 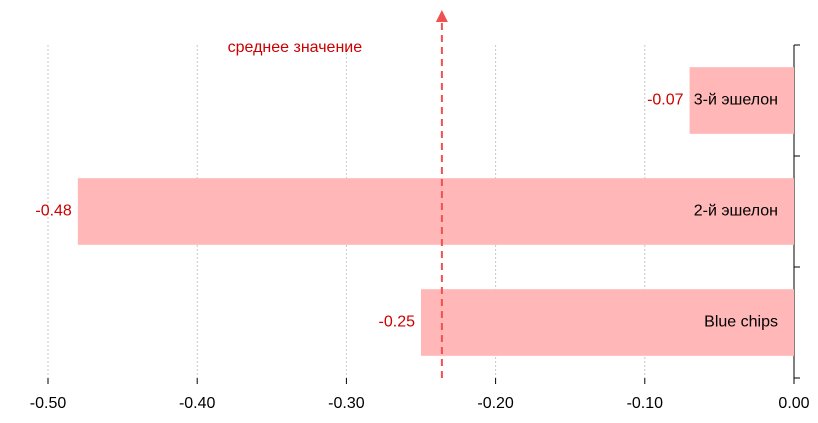 What do you see at coordinates (346, 403) in the screenshot?
I see `x-tick-label: -0.30` at bounding box center [346, 403].